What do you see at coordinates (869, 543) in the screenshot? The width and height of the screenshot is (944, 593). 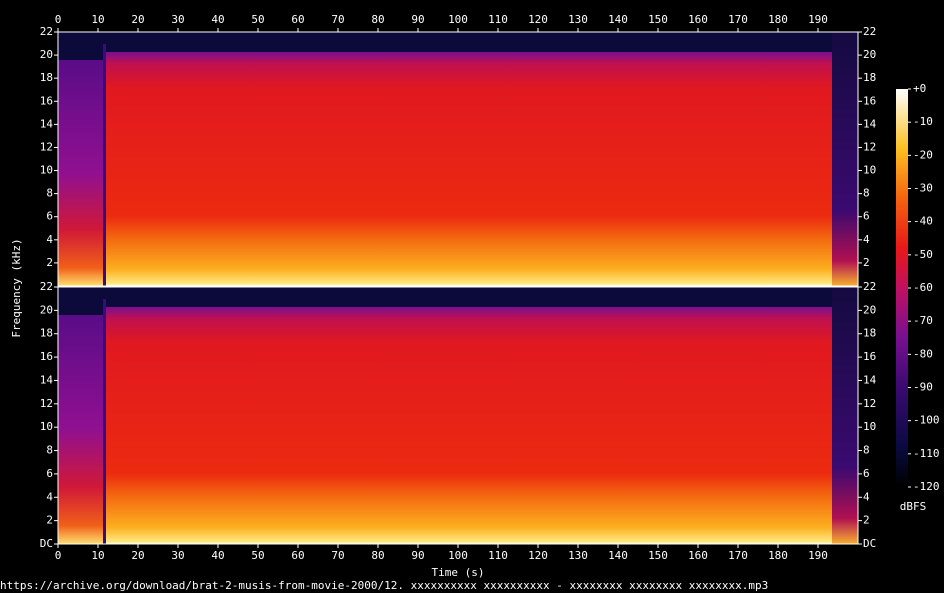 I see `y-tick-label-right: DC` at bounding box center [869, 543].